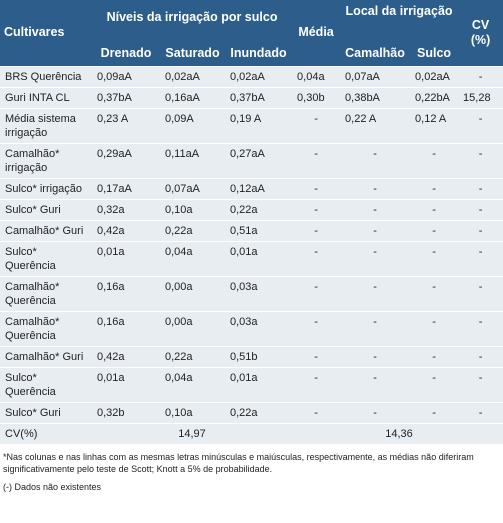  Describe the element at coordinates (434, 125) in the screenshot. I see `table-cell: 0,12 A` at that location.